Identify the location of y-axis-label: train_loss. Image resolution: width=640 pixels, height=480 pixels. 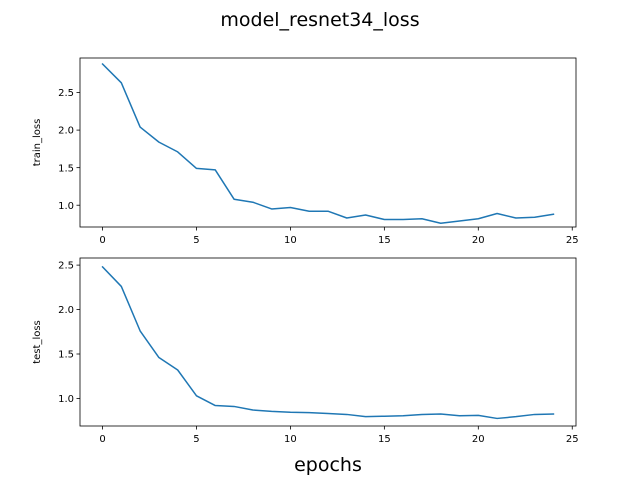
(37, 143).